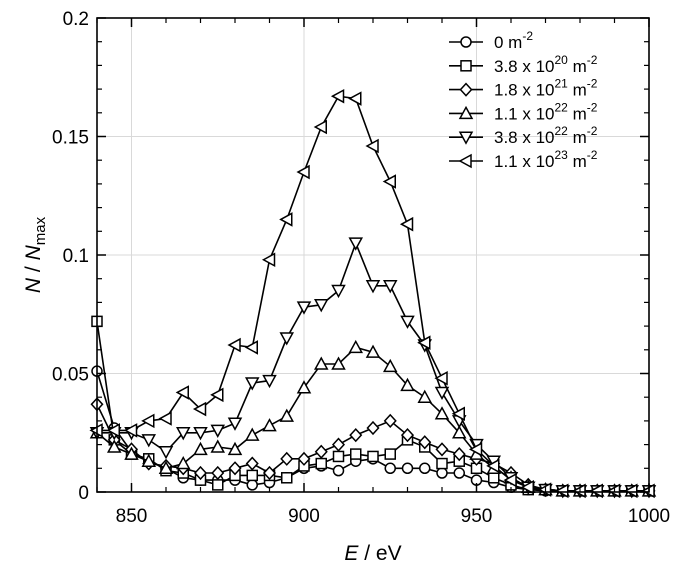  Describe the element at coordinates (562, 60) in the screenshot. I see `legend-label-exponent: 20` at that location.